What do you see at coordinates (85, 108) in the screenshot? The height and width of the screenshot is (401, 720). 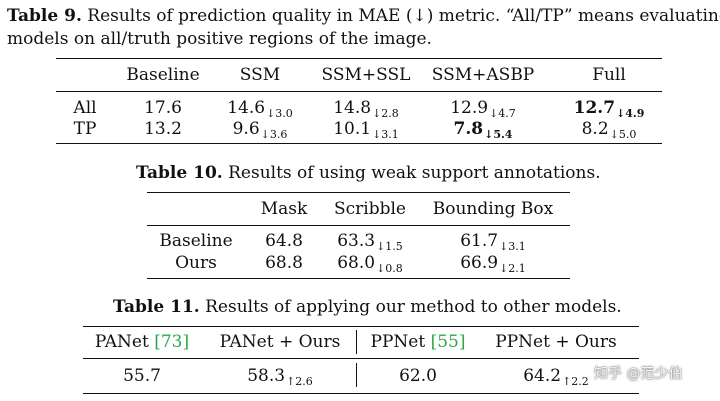 I see `table9-row-label: All` at bounding box center [85, 108].